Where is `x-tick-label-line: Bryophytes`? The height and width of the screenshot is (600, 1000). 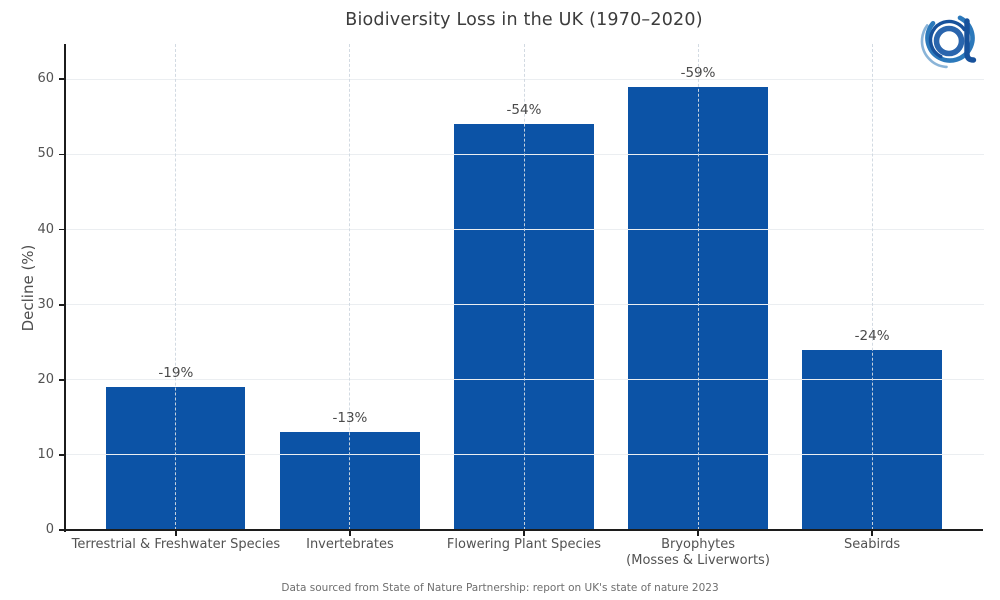 x-tick-label-line: Bryophytes is located at coordinates (698, 544).